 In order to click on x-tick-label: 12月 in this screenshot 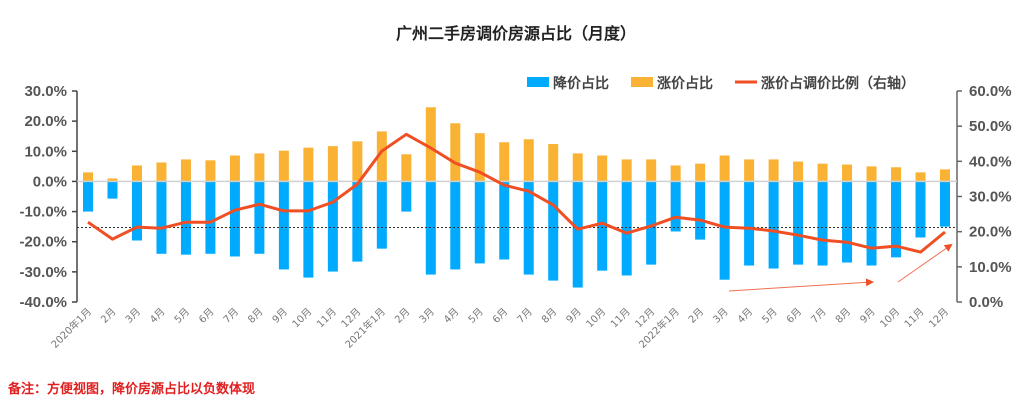, I will do `click(939, 318)`.